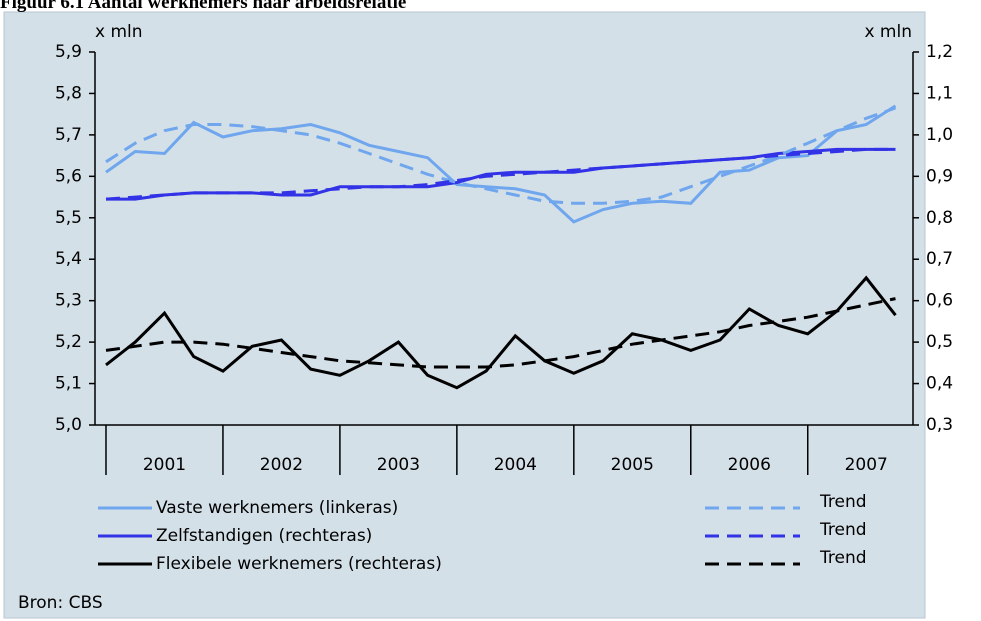 This screenshot has height=621, width=981. I want to click on y-tick-label: 5,2, so click(68, 342).